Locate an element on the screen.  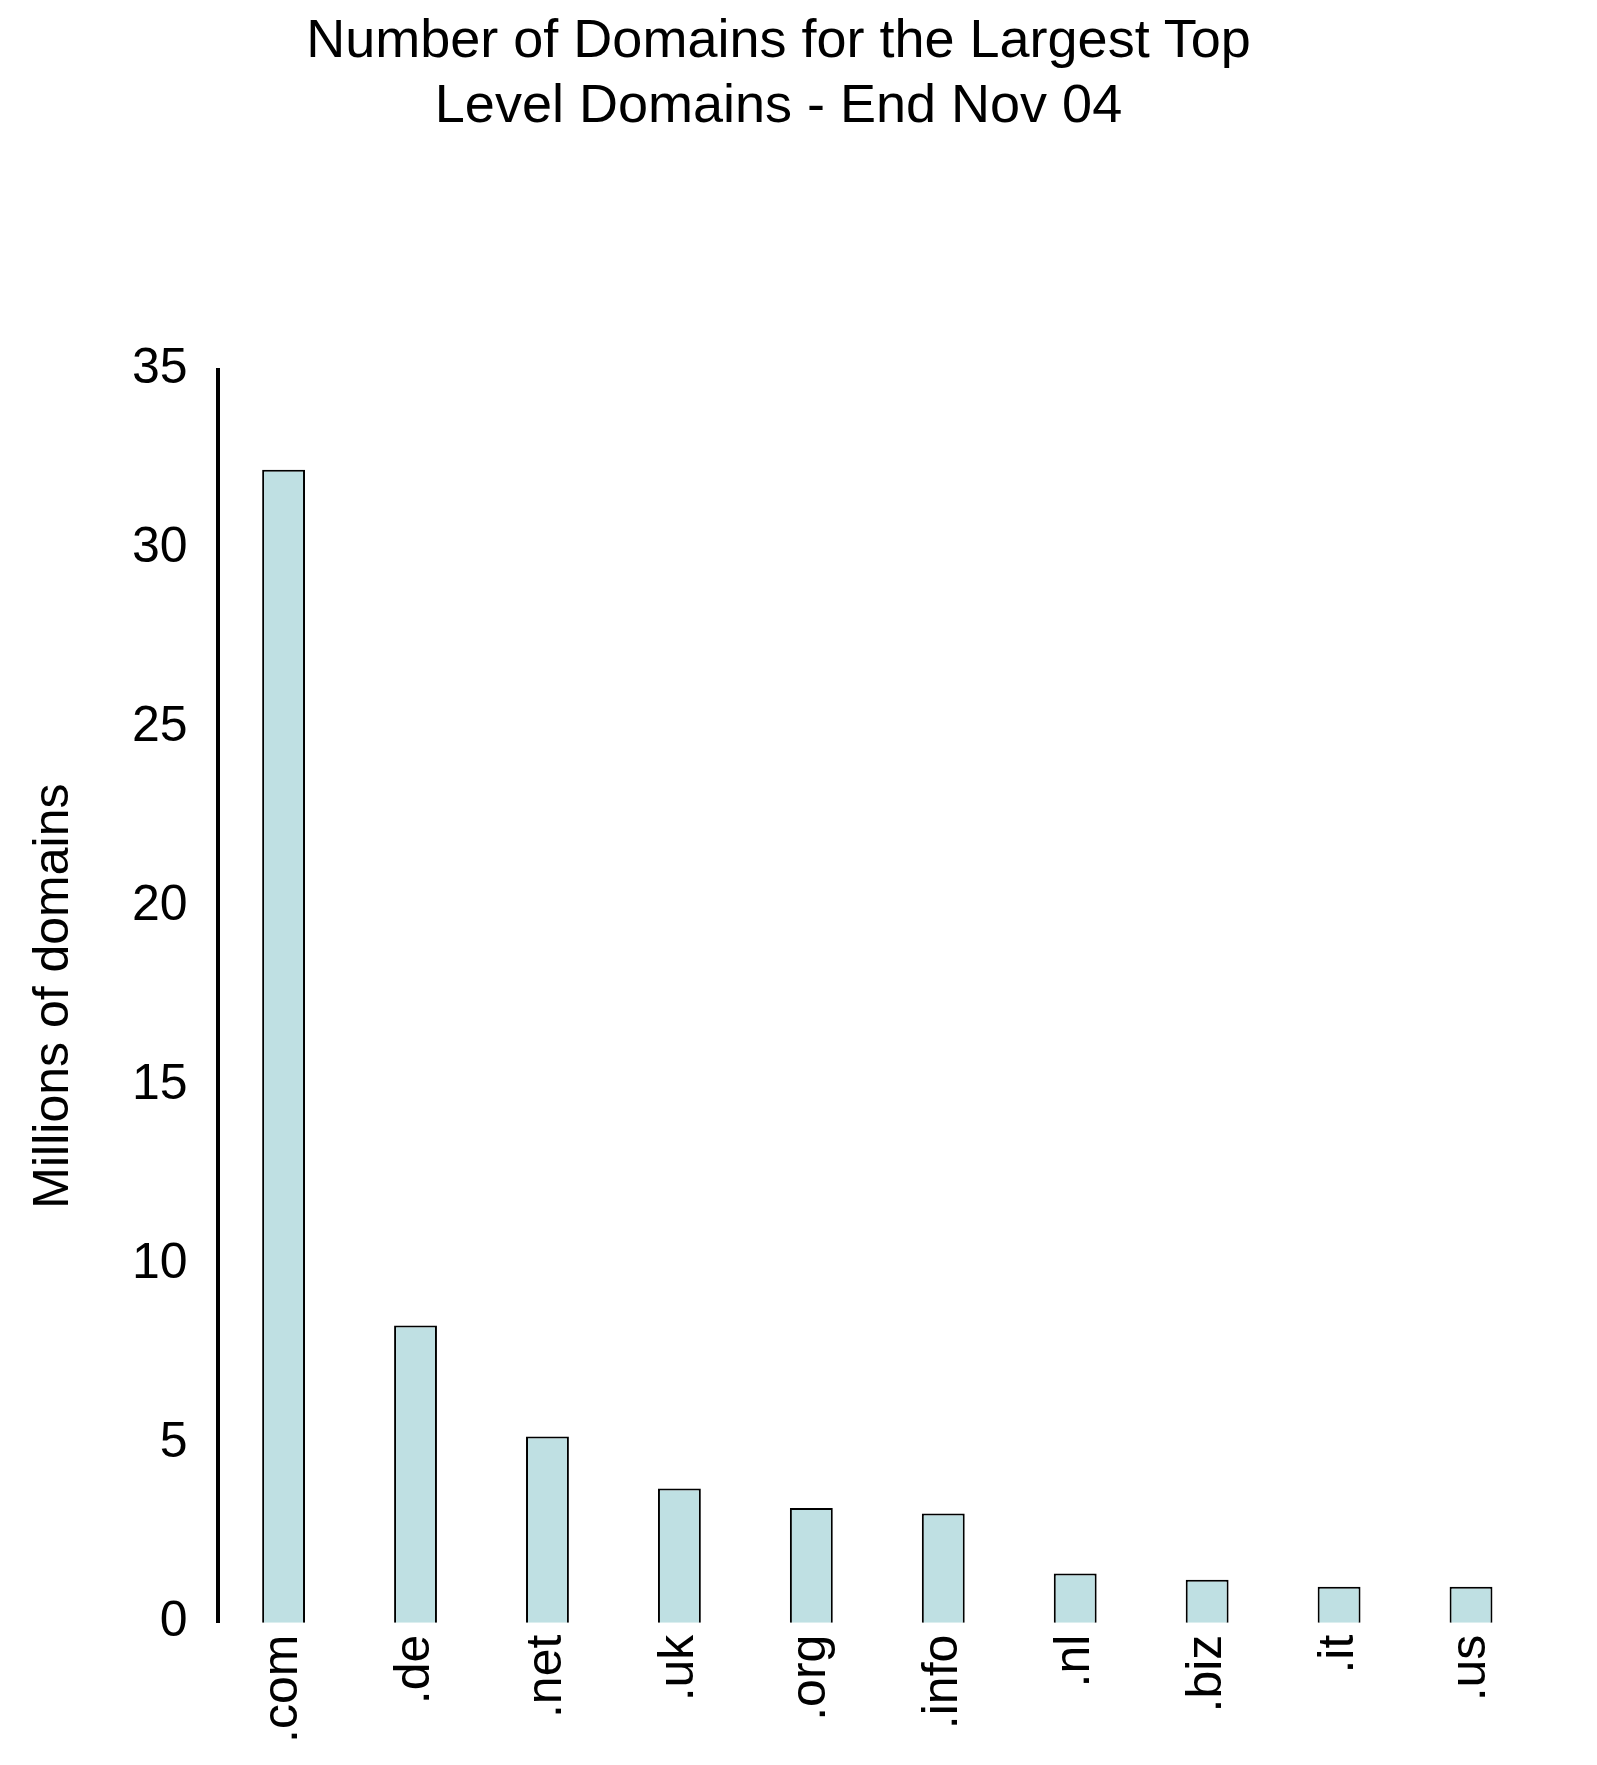
y-tick-label: 30 is located at coordinates (159, 545).